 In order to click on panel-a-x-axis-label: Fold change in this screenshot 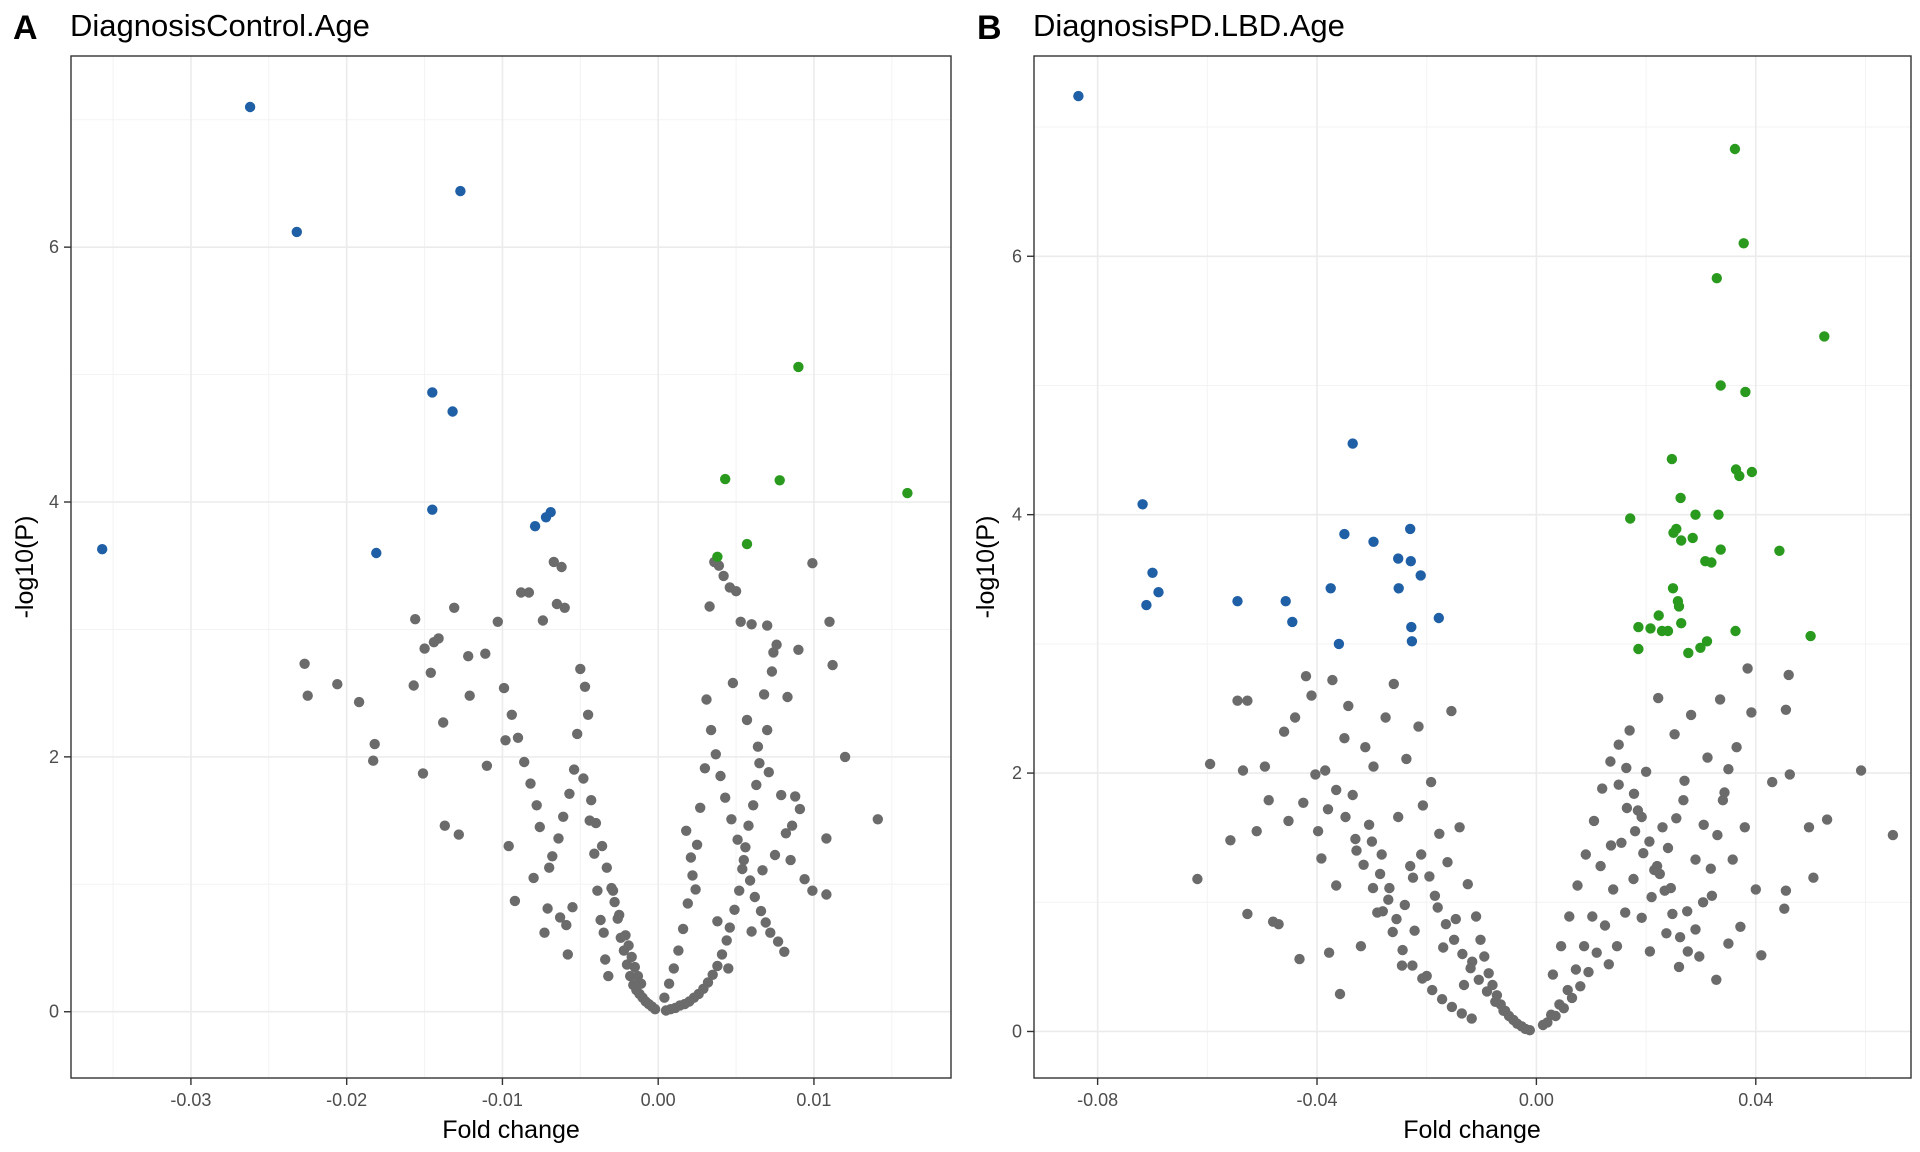, I will do `click(511, 1130)`.